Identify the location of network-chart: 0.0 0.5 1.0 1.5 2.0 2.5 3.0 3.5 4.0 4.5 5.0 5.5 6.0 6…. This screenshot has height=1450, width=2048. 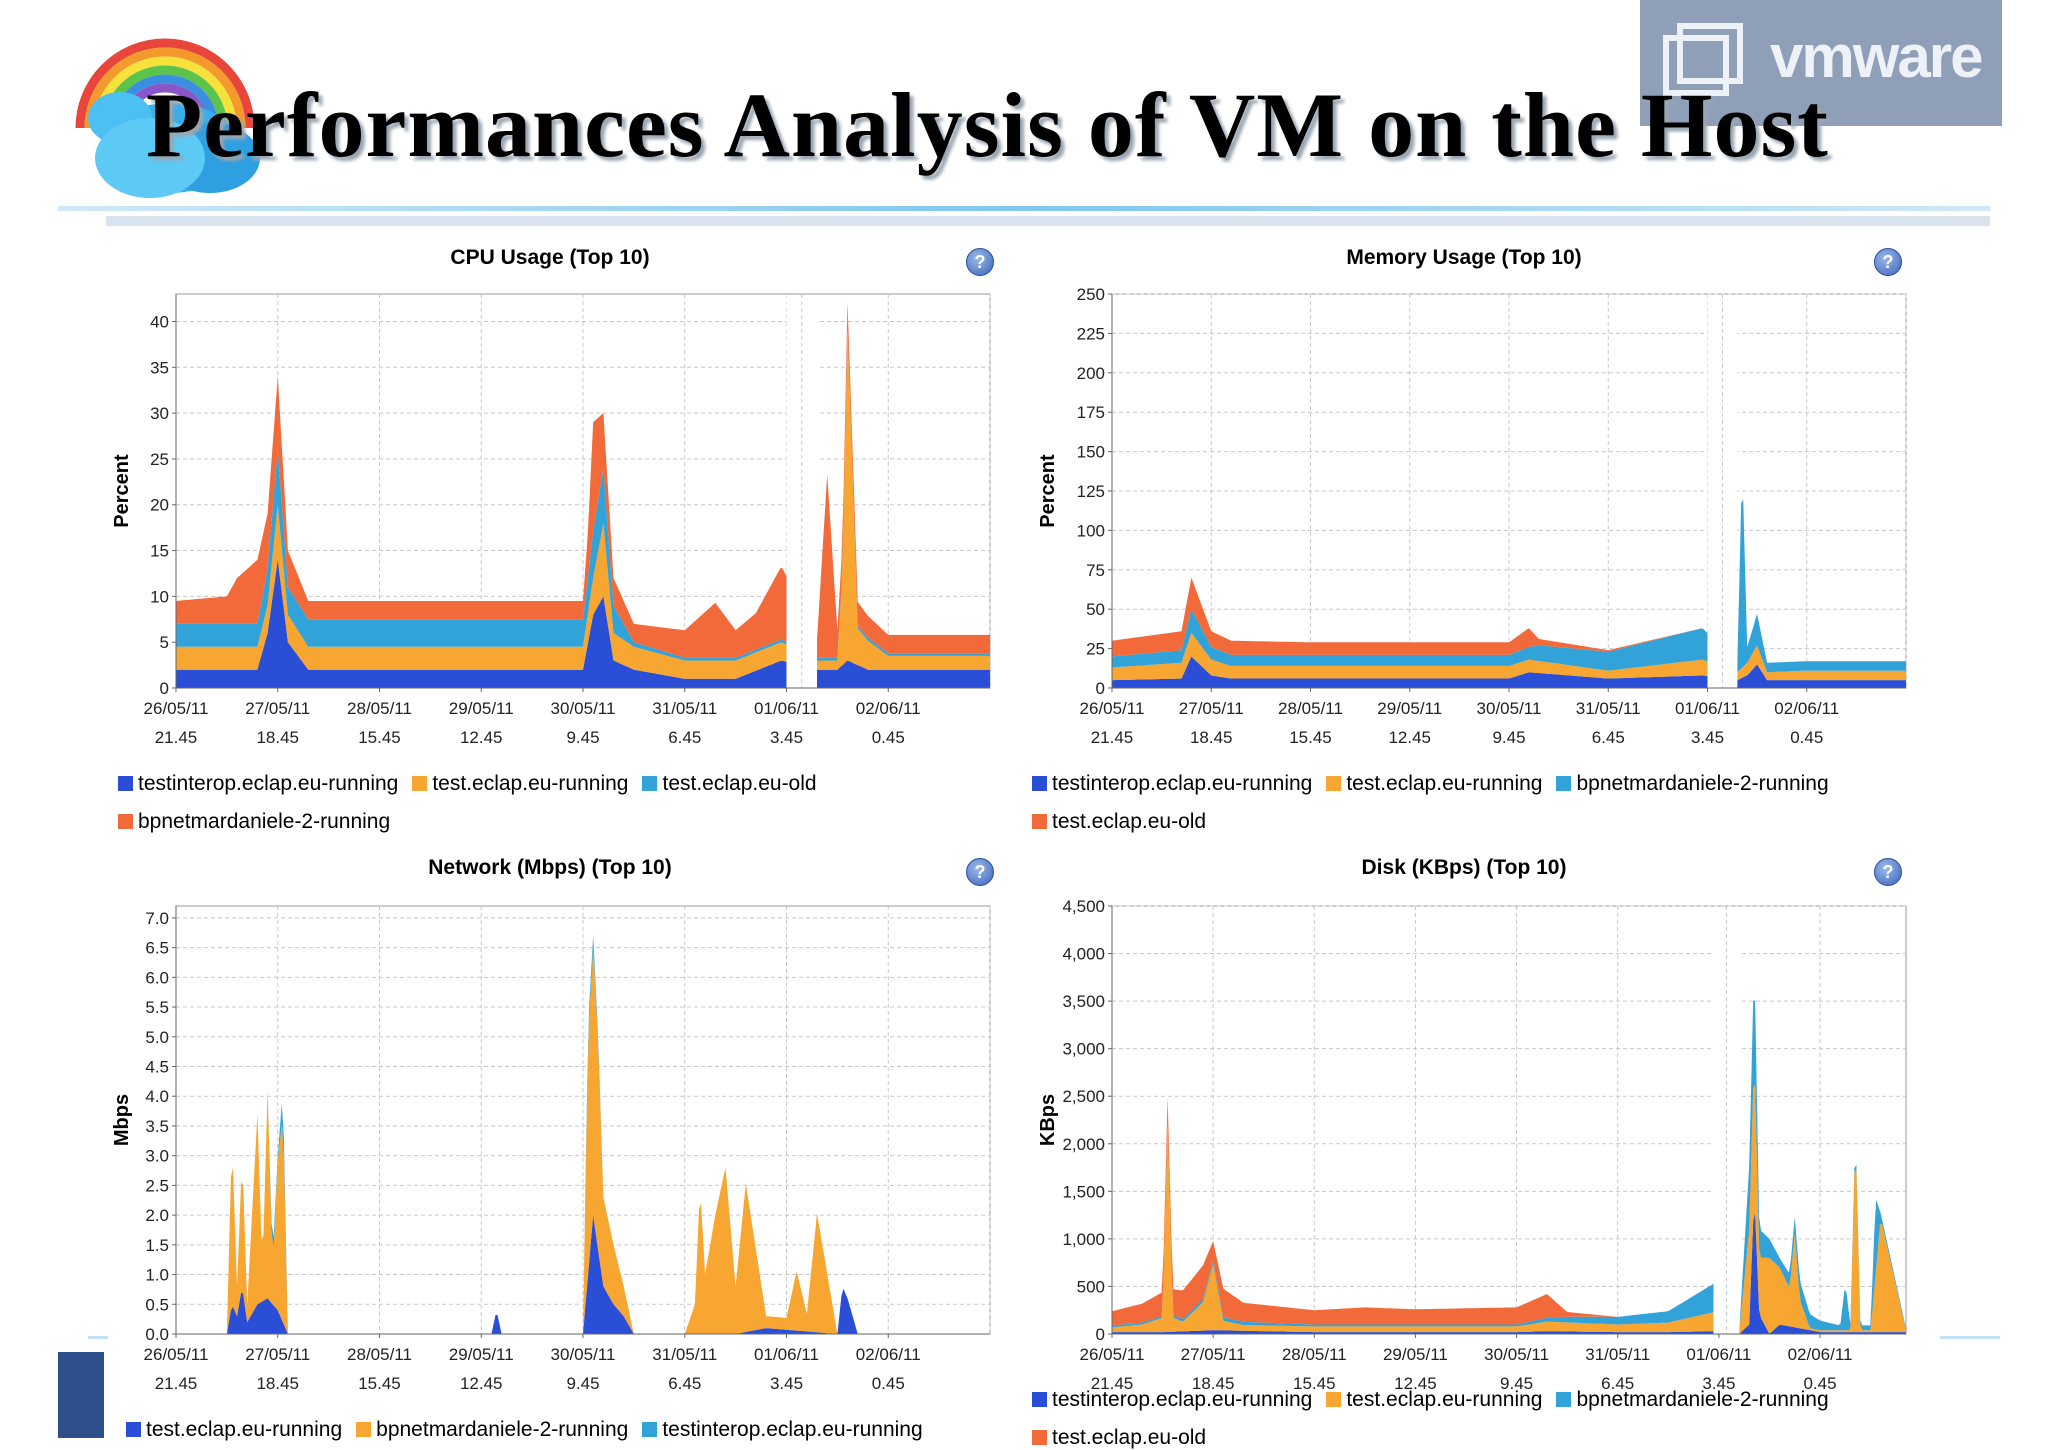
(551, 1149).